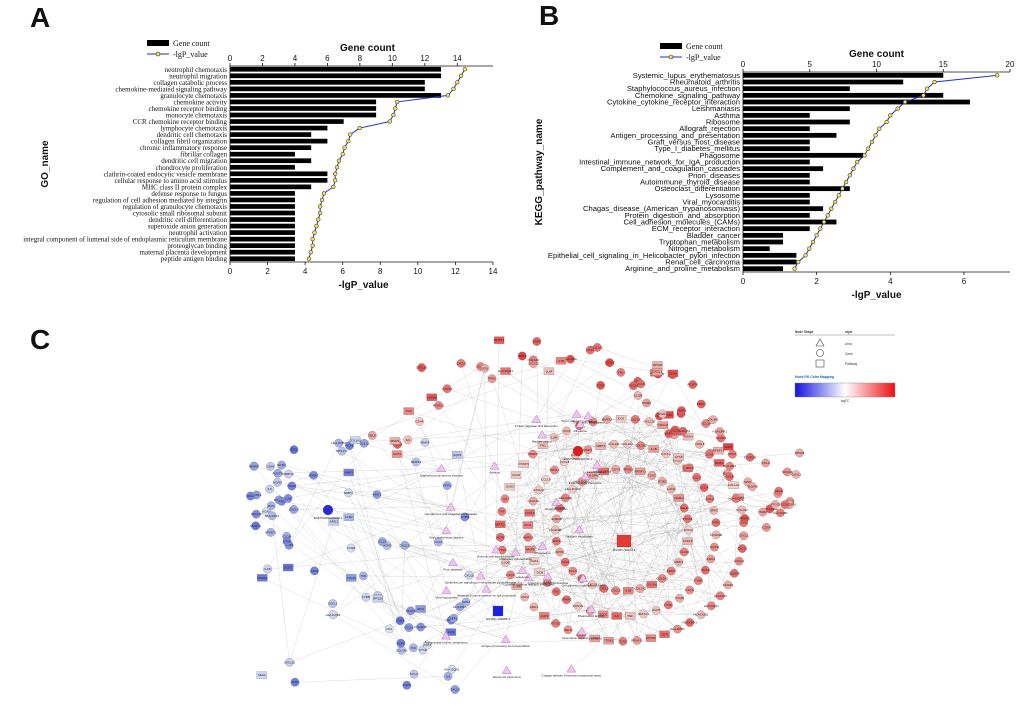  Describe the element at coordinates (282, 465) in the screenshot. I see `gene-label: SOD2` at that location.